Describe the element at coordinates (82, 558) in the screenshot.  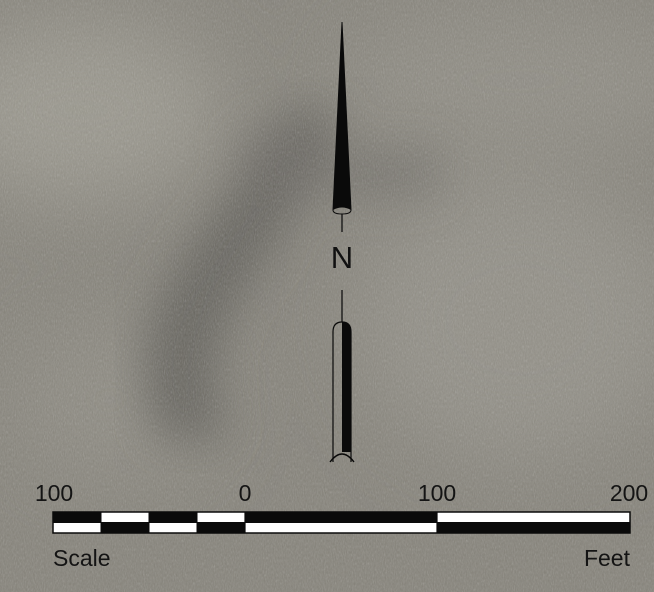
I see `scale-label: Scale` at that location.